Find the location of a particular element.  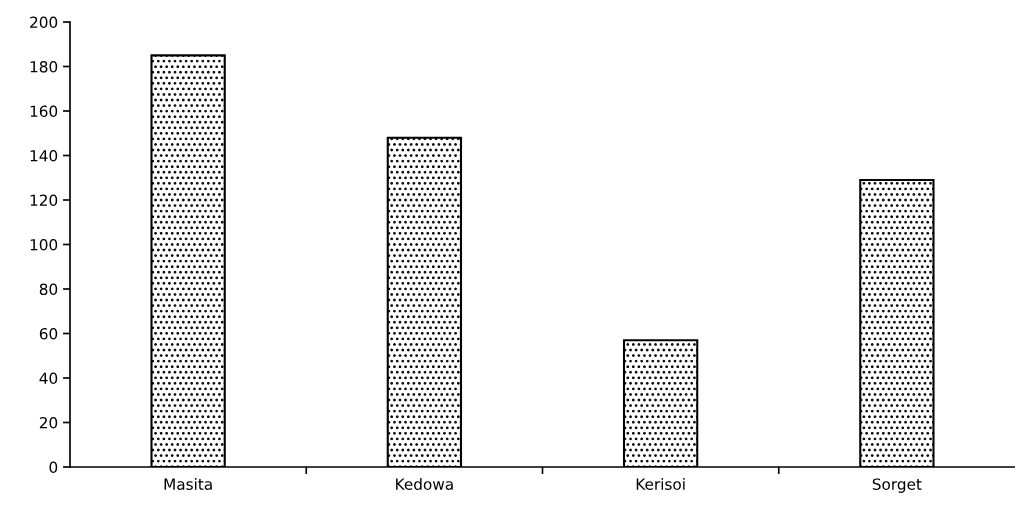

x-tick-label: Sorget is located at coordinates (897, 485).